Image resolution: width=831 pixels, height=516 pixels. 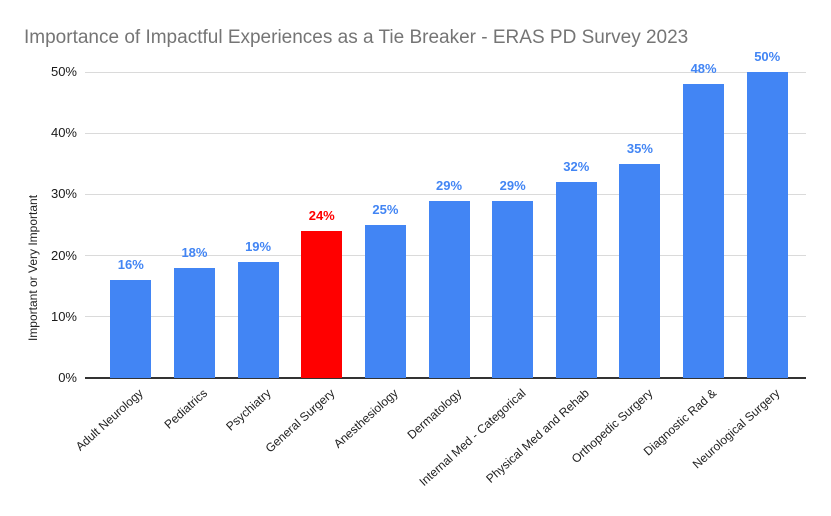 What do you see at coordinates (321, 216) in the screenshot?
I see `bar-value-label: 24%` at bounding box center [321, 216].